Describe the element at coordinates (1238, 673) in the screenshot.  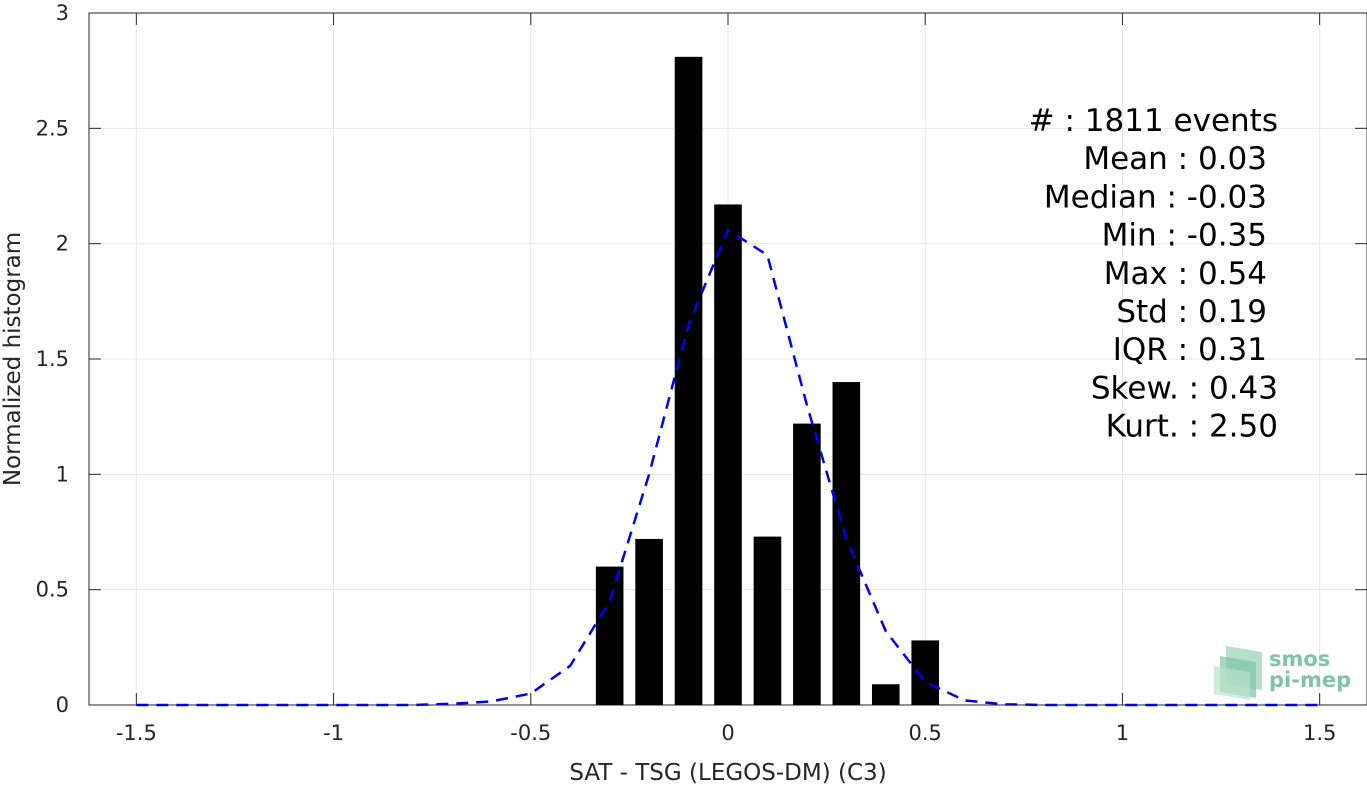
I see `logo-layers-icon` at that location.